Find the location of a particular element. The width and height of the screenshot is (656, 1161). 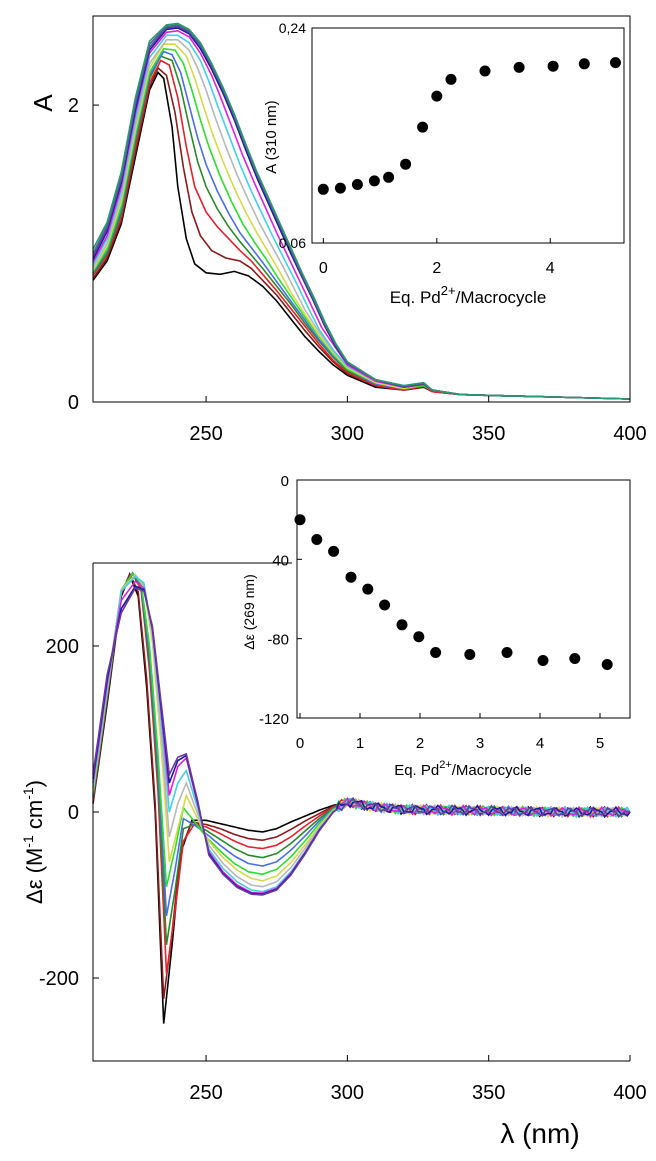

top-inset-y-axis-label: A (310 nm) is located at coordinates (271, 136).